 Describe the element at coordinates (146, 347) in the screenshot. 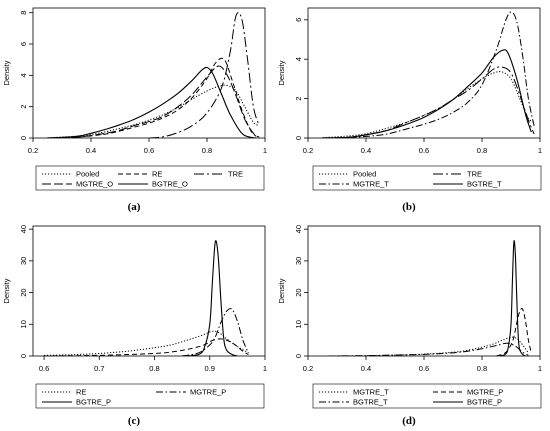

I see `series-line-unlabeled` at that location.